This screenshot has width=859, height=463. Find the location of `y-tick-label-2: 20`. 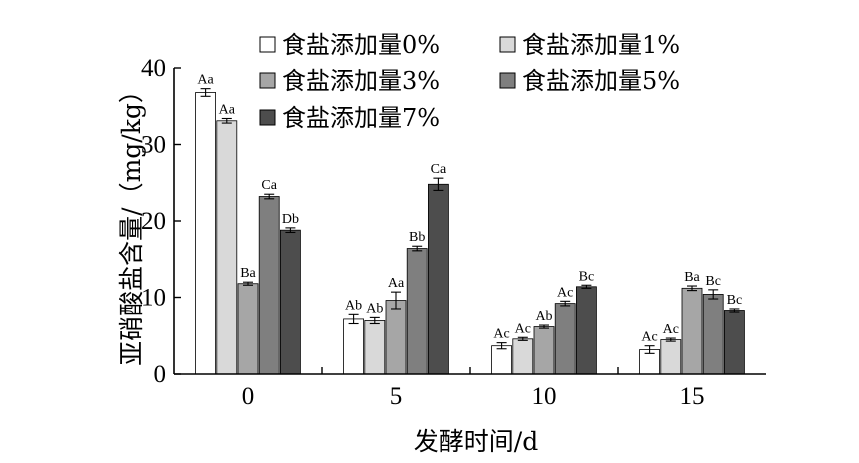

y-tick-label-2: 20 is located at coordinates (153, 221).